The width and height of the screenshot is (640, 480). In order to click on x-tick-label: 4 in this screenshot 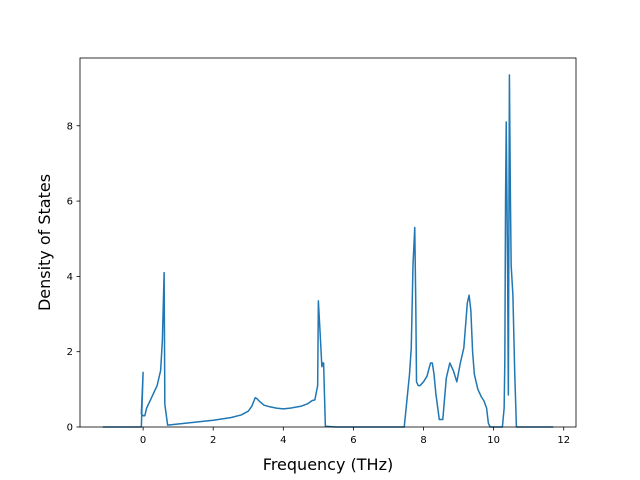, I will do `click(283, 440)`.